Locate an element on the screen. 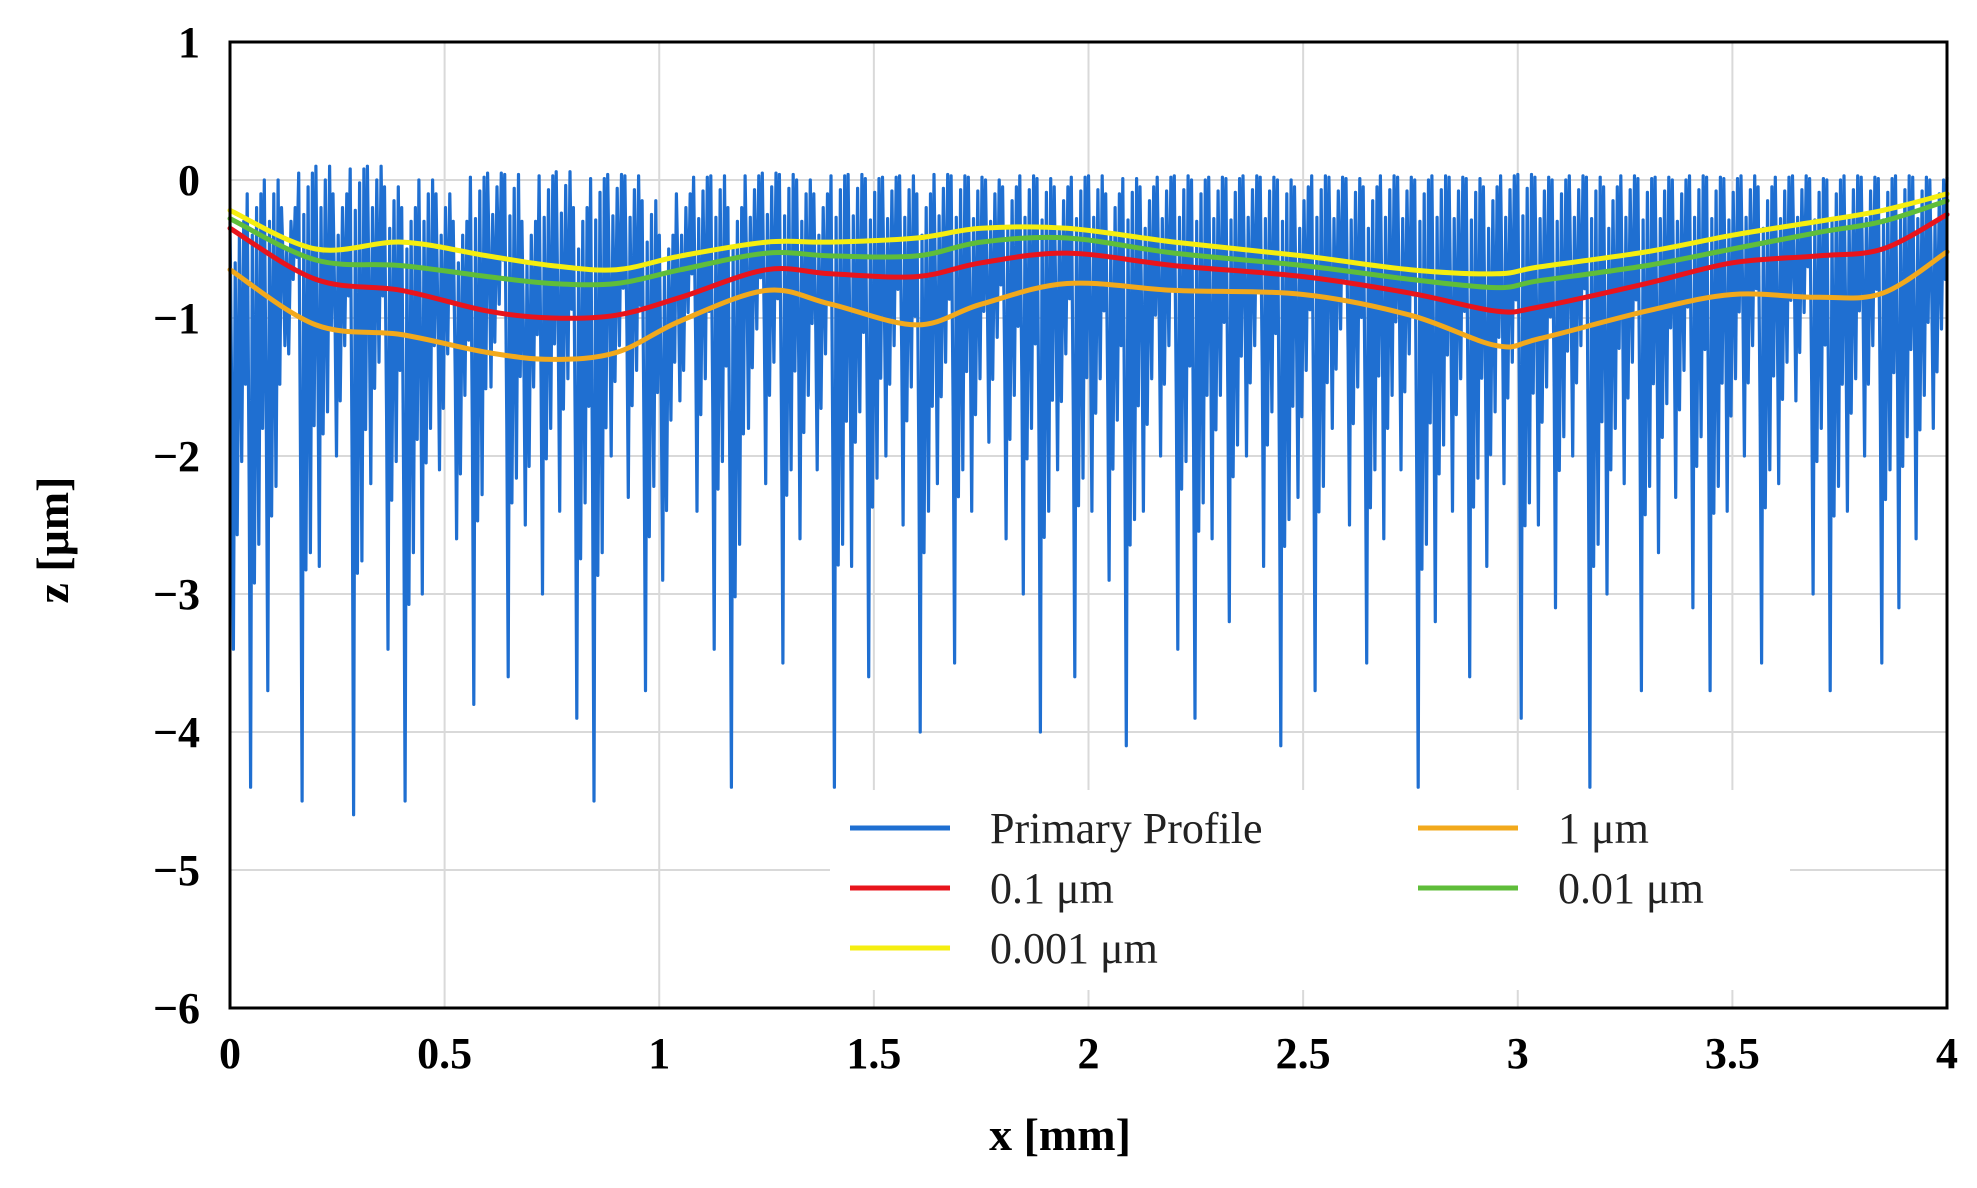  x-tick-label: 3 is located at coordinates (1518, 1053).